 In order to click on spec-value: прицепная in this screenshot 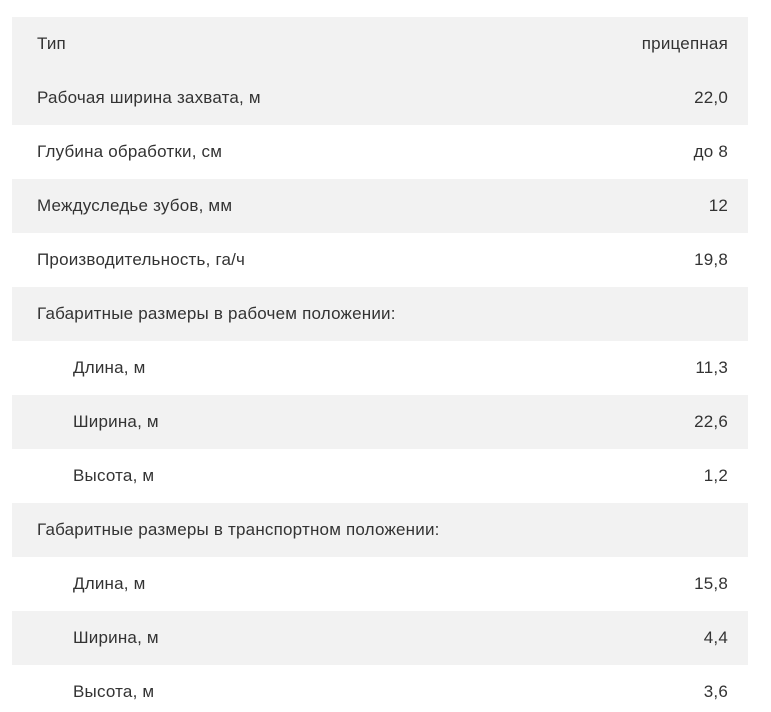, I will do `click(684, 43)`.